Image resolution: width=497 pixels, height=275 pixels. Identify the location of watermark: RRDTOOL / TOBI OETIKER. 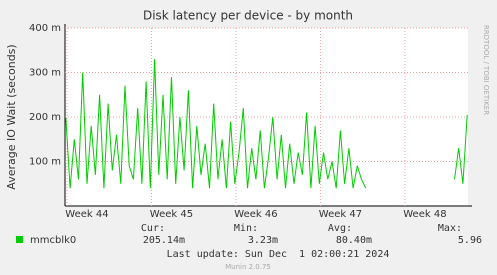
(486, 70).